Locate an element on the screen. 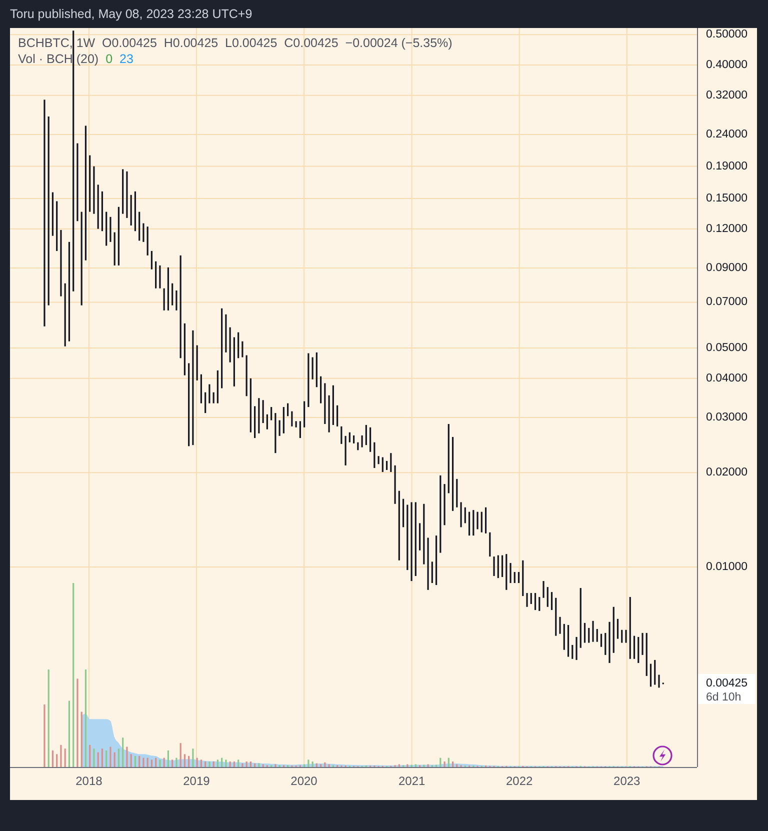 This screenshot has width=768, height=831. y-tick-label: 0.32000 is located at coordinates (727, 95).